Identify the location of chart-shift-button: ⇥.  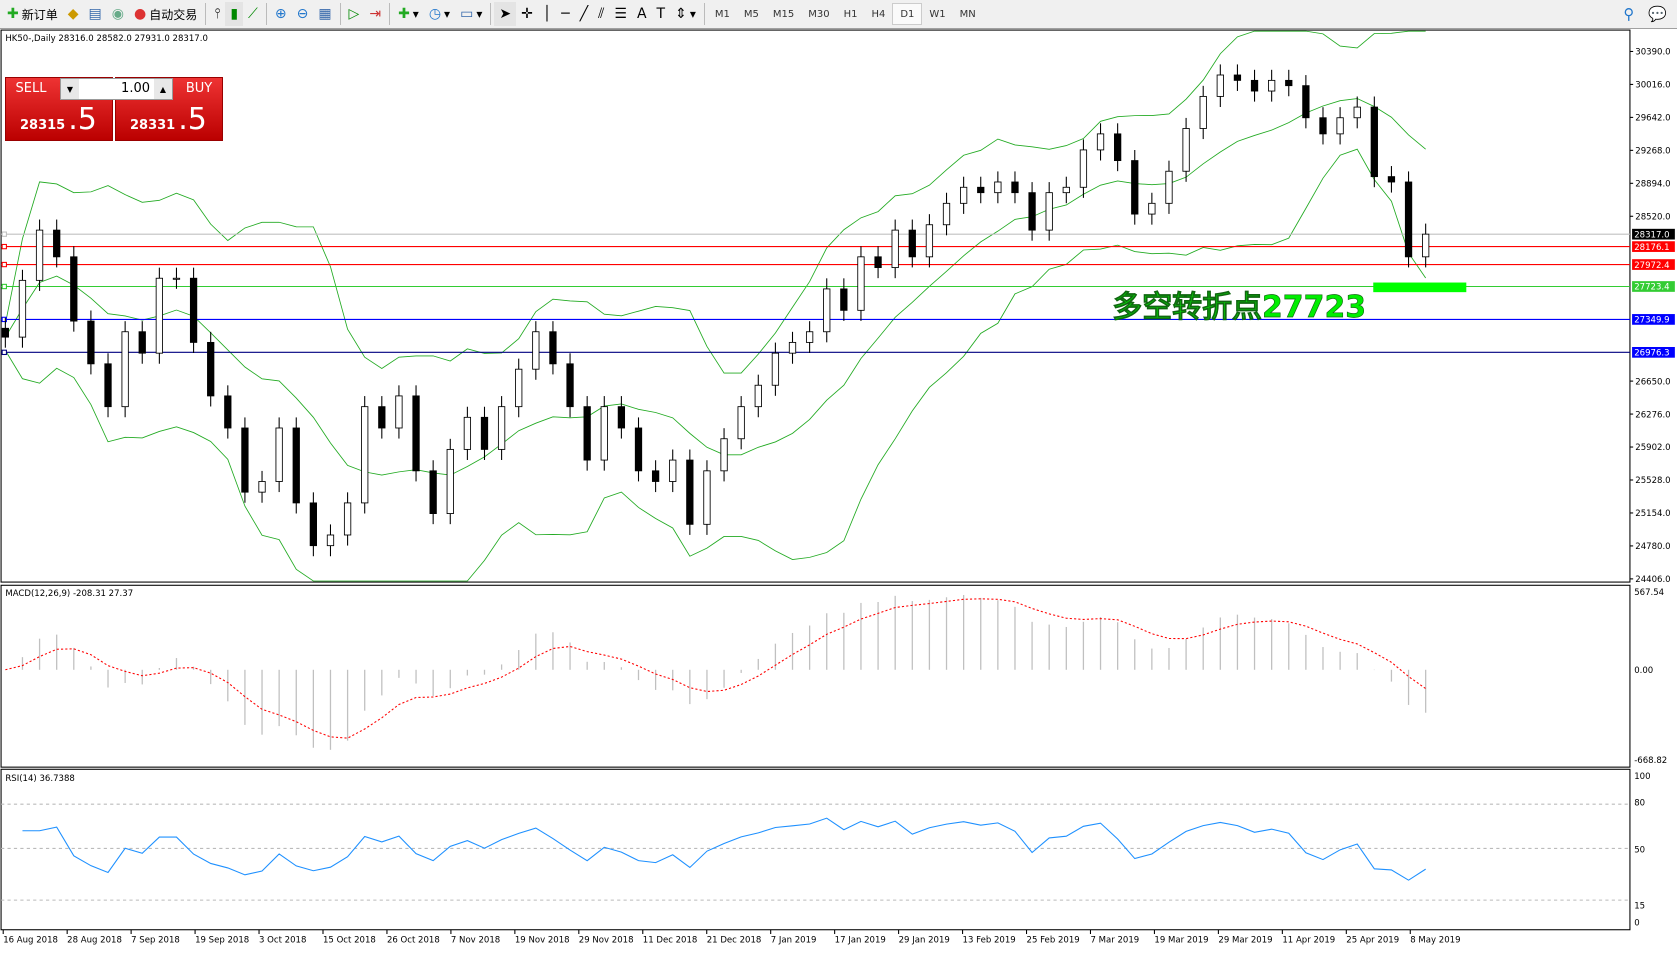
(375, 14).